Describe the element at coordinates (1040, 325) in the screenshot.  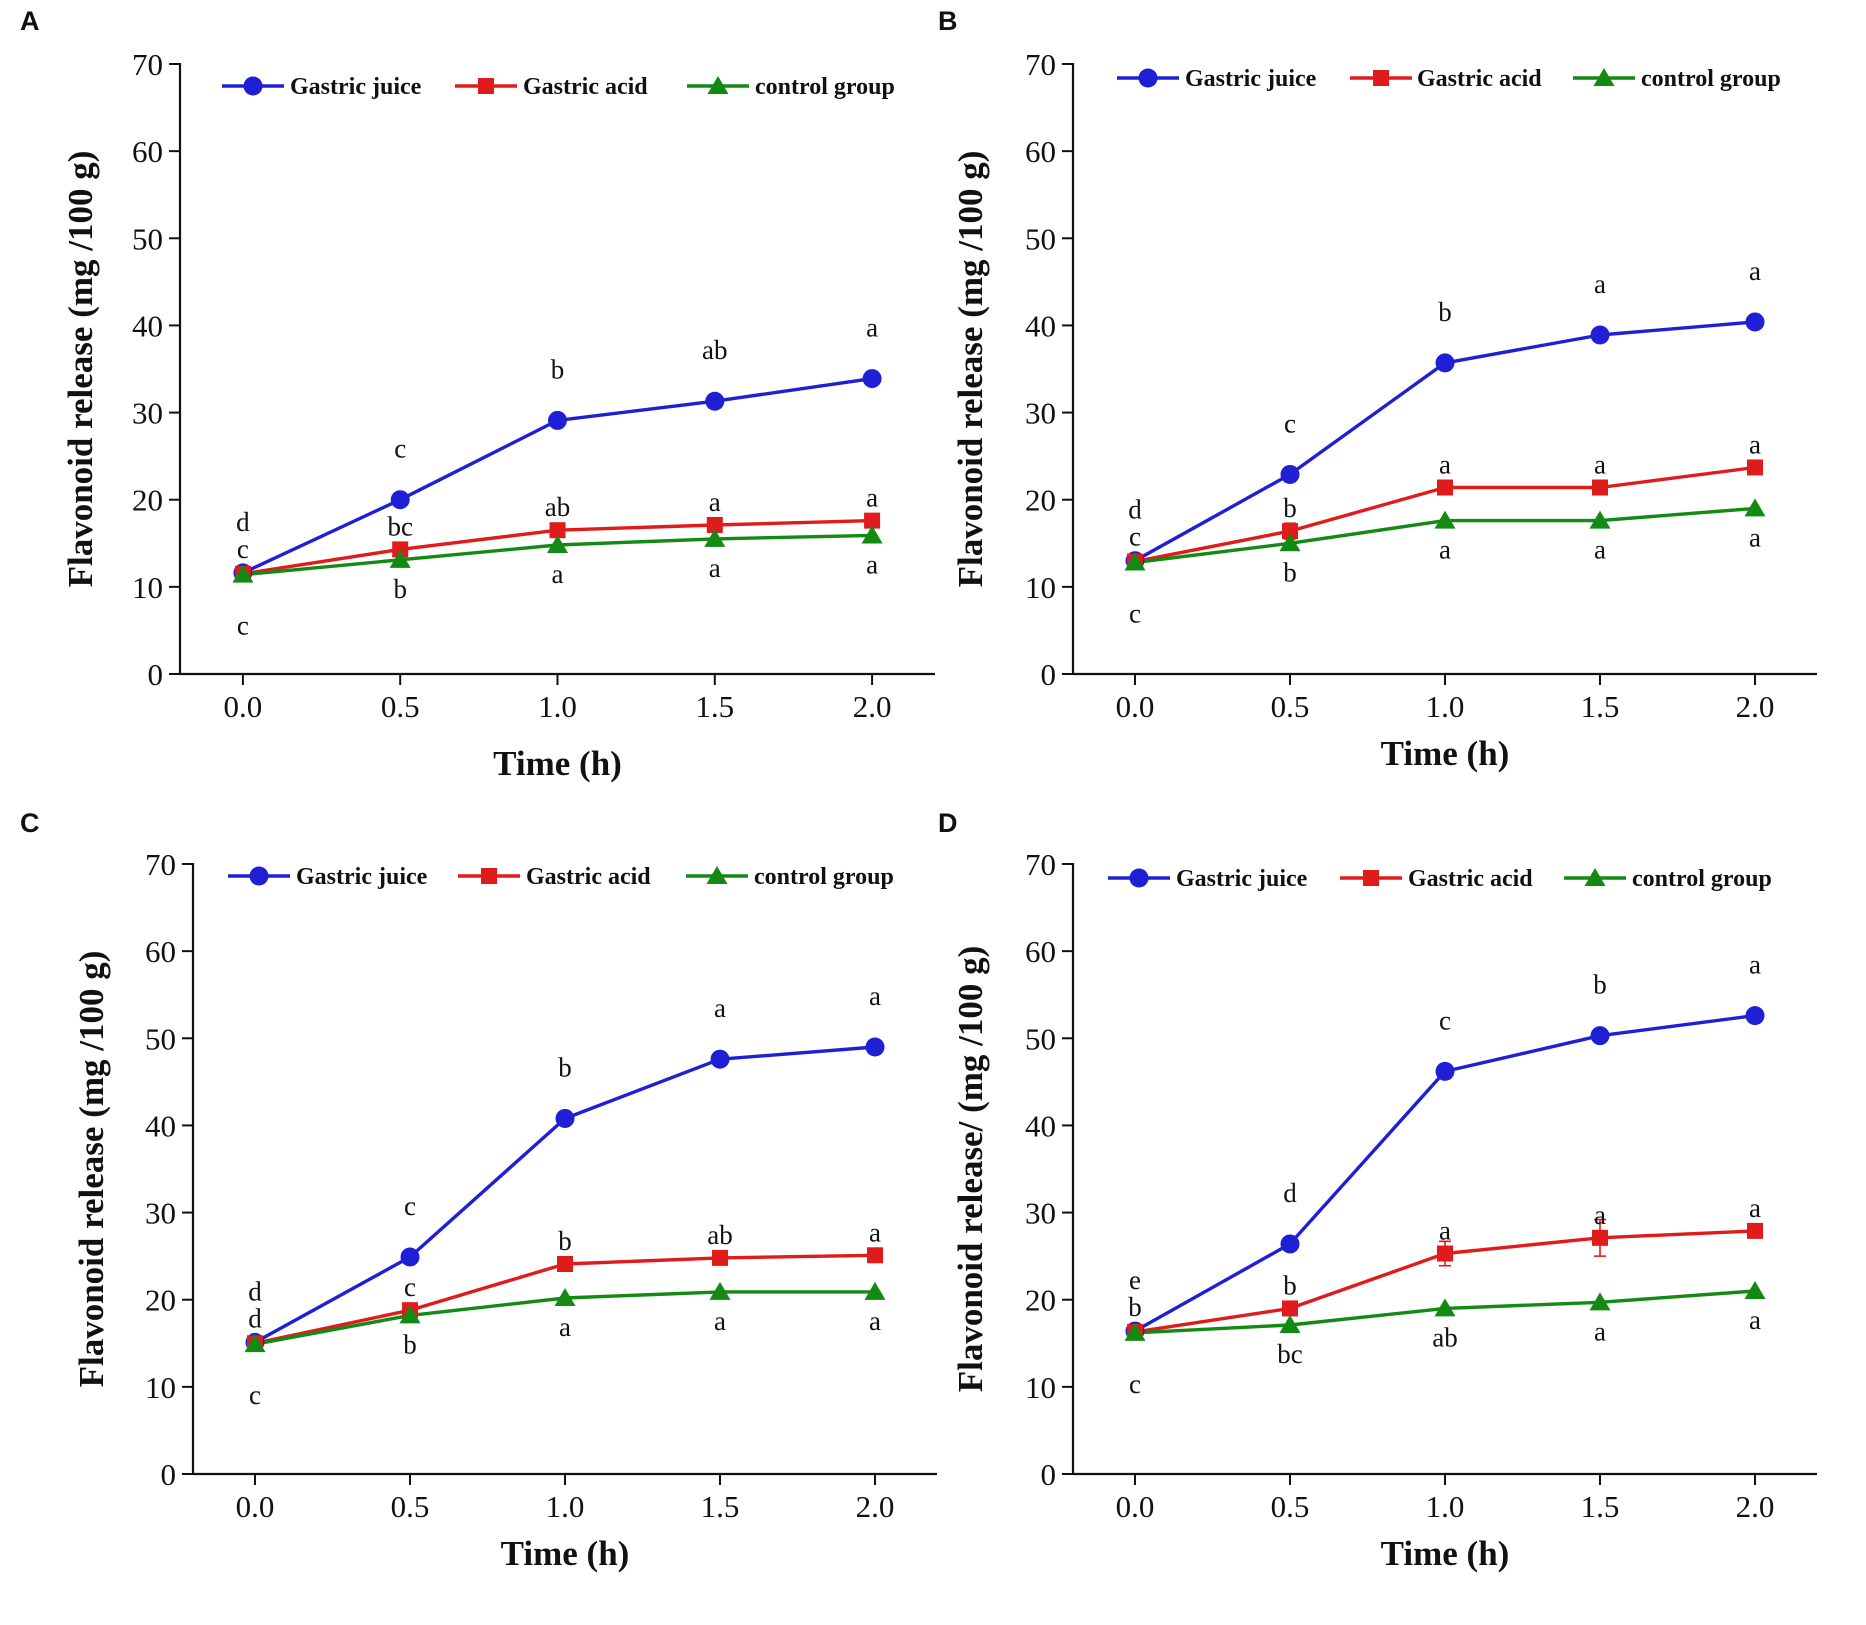
I see `y-tick-label: 40` at that location.